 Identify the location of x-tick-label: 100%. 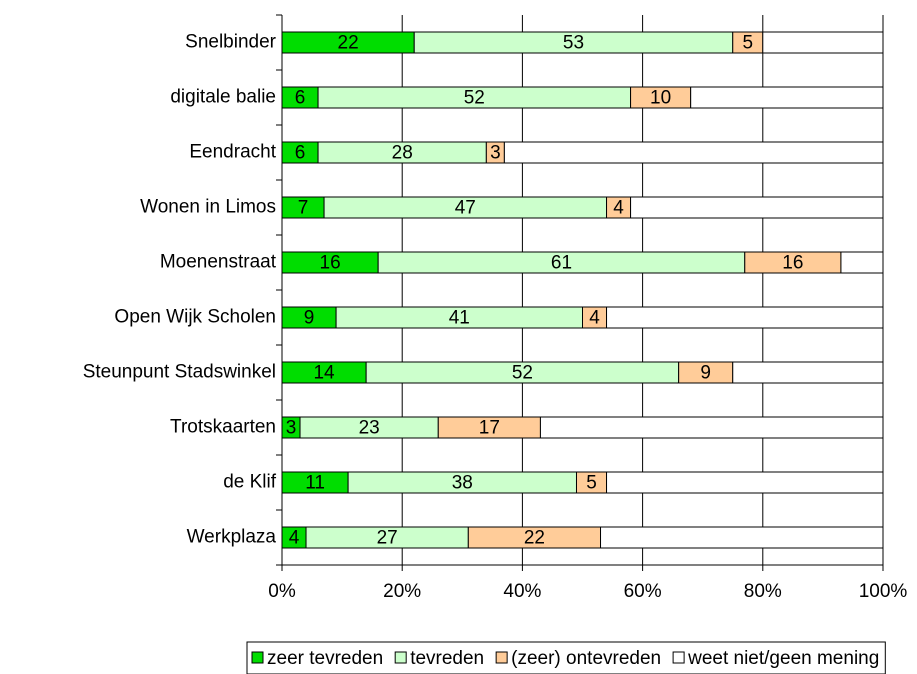
(883, 591).